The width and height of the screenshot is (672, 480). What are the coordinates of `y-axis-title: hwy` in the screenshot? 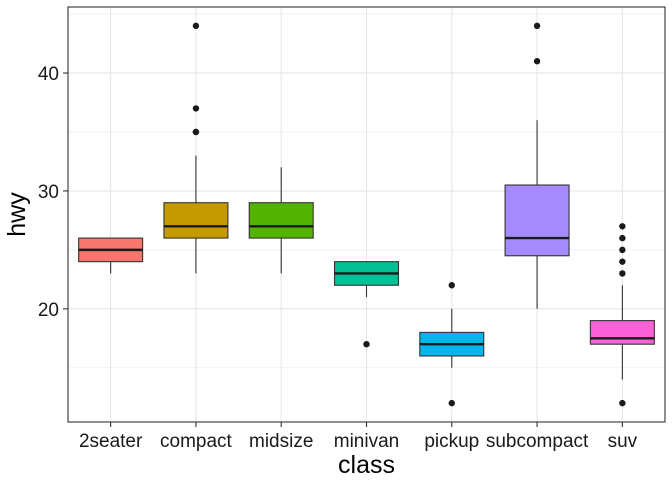 It's located at (17, 214).